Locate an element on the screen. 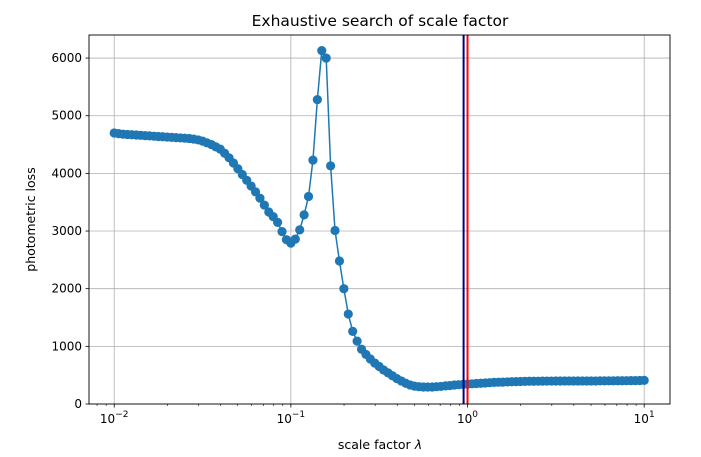 The width and height of the screenshot is (701, 457). y-tick-label: 3000 is located at coordinates (66, 231).